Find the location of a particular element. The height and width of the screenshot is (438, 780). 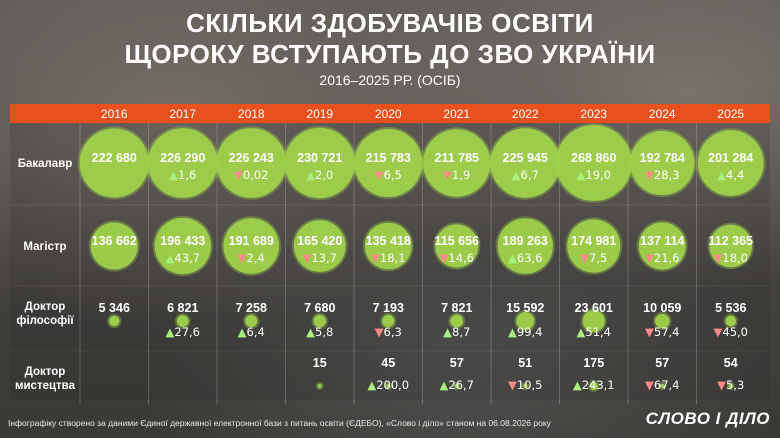

value-label: 5 346 is located at coordinates (114, 308).